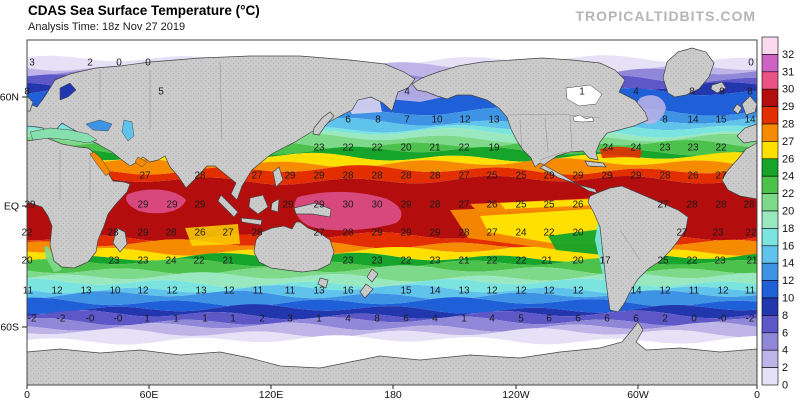 Image resolution: width=800 pixels, height=400 pixels. What do you see at coordinates (348, 291) in the screenshot?
I see `sst-value-45S: 16` at bounding box center [348, 291].